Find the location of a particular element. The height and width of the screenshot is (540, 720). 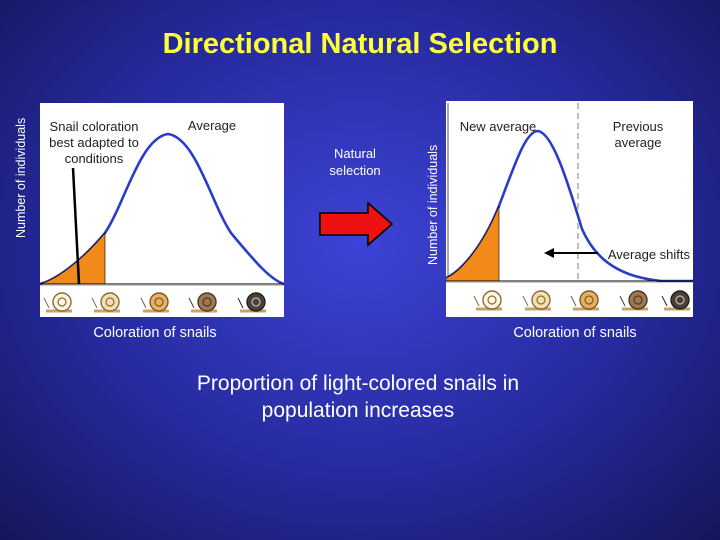

left-snail-icons is located at coordinates (154, 302).